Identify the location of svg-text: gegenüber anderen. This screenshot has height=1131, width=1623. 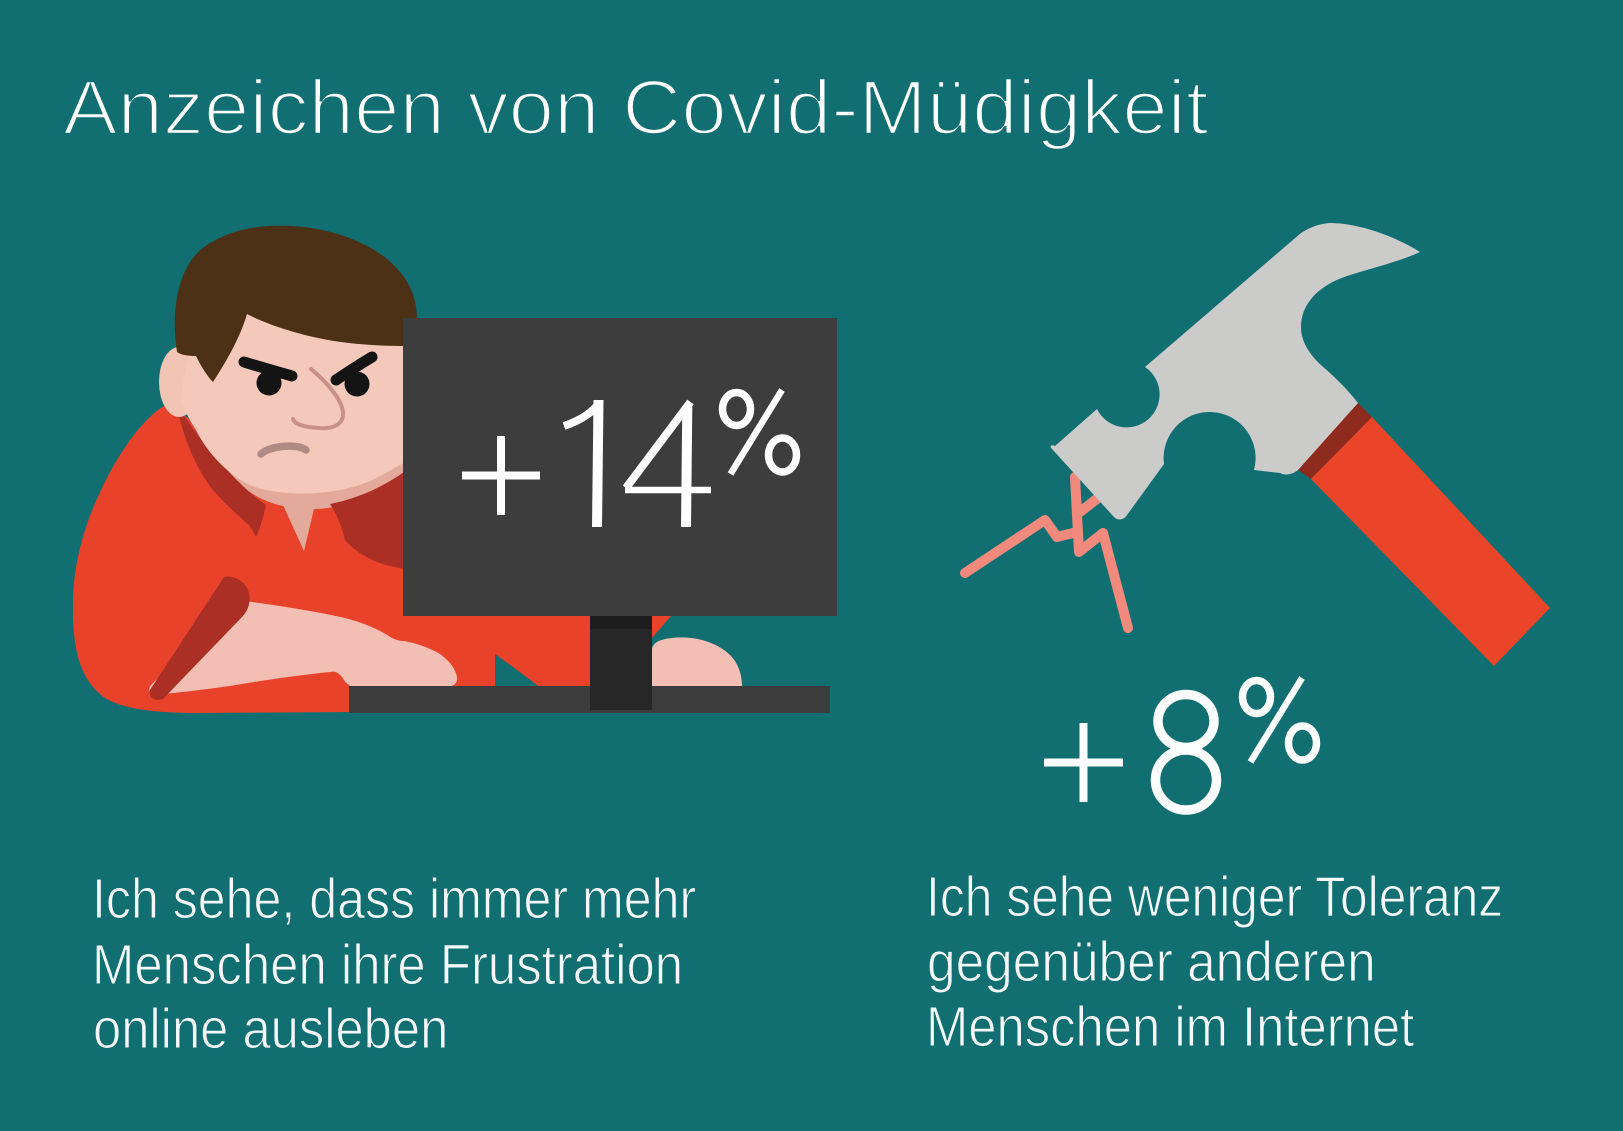
(1151, 962).